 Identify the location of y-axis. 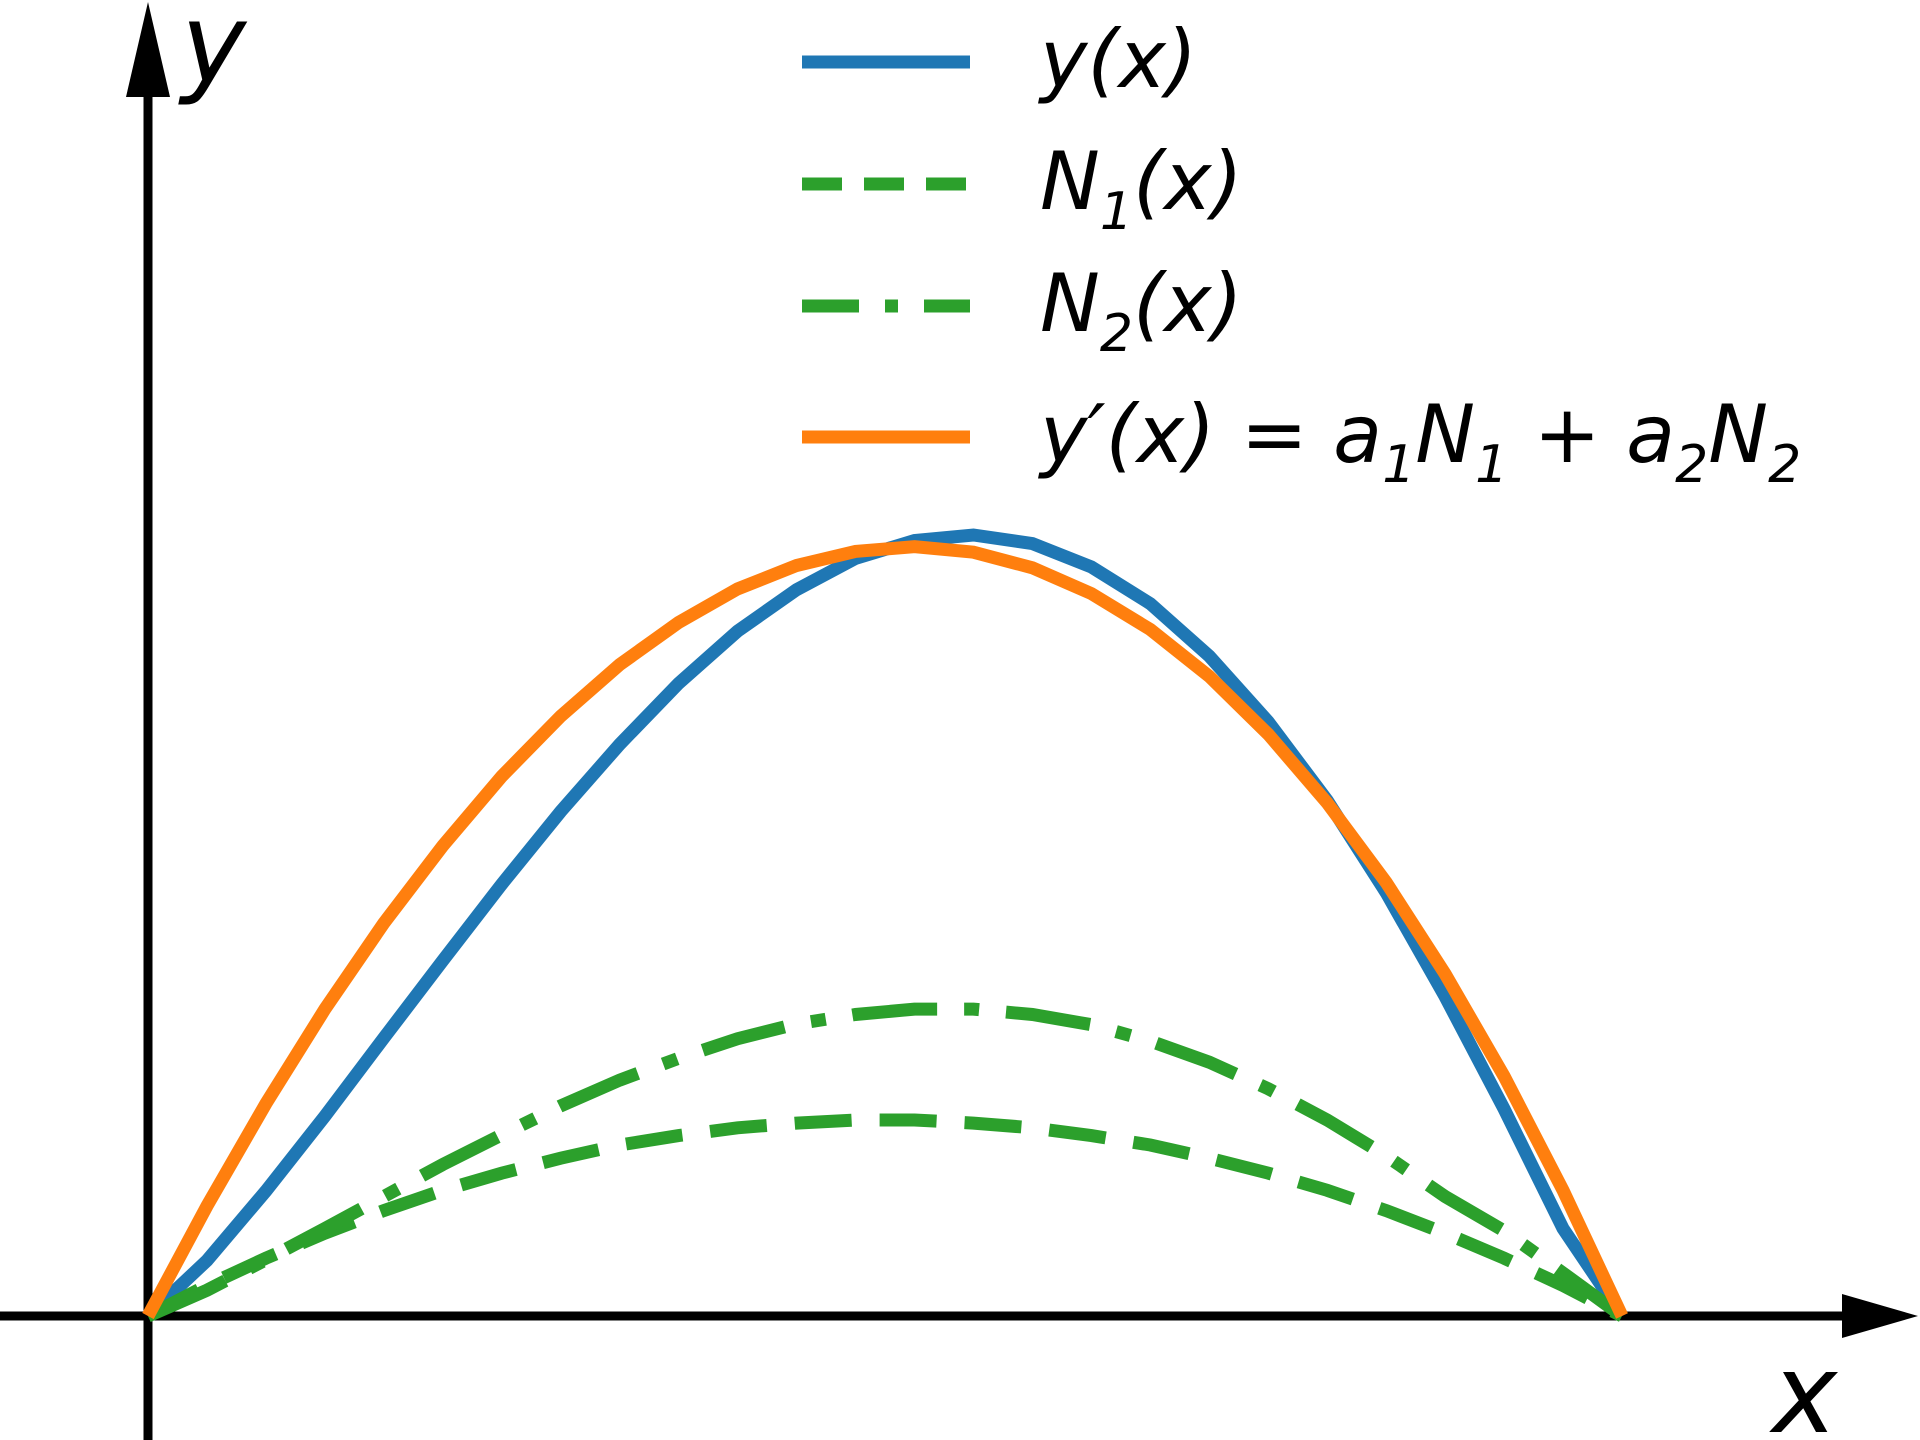
(148, 721).